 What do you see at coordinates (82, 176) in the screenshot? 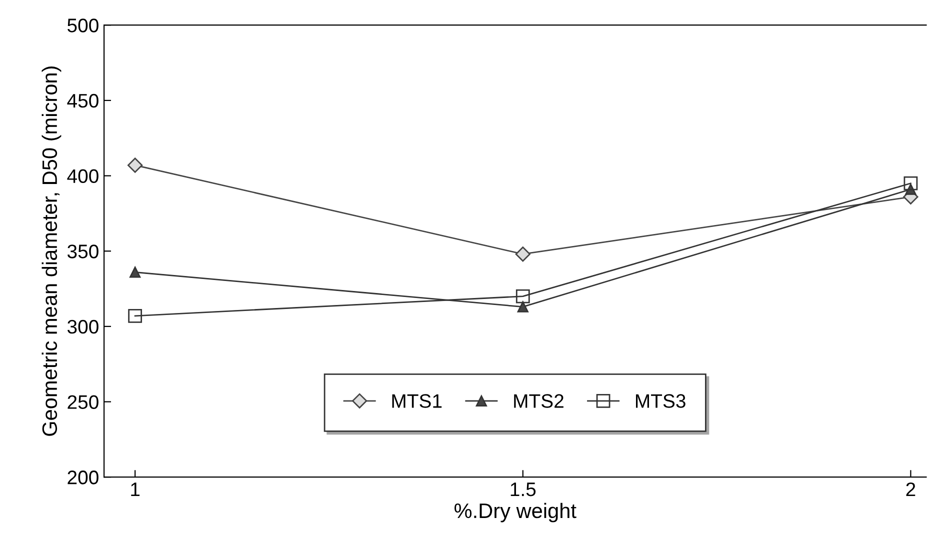
I see `y-tick-label: 400` at bounding box center [82, 176].